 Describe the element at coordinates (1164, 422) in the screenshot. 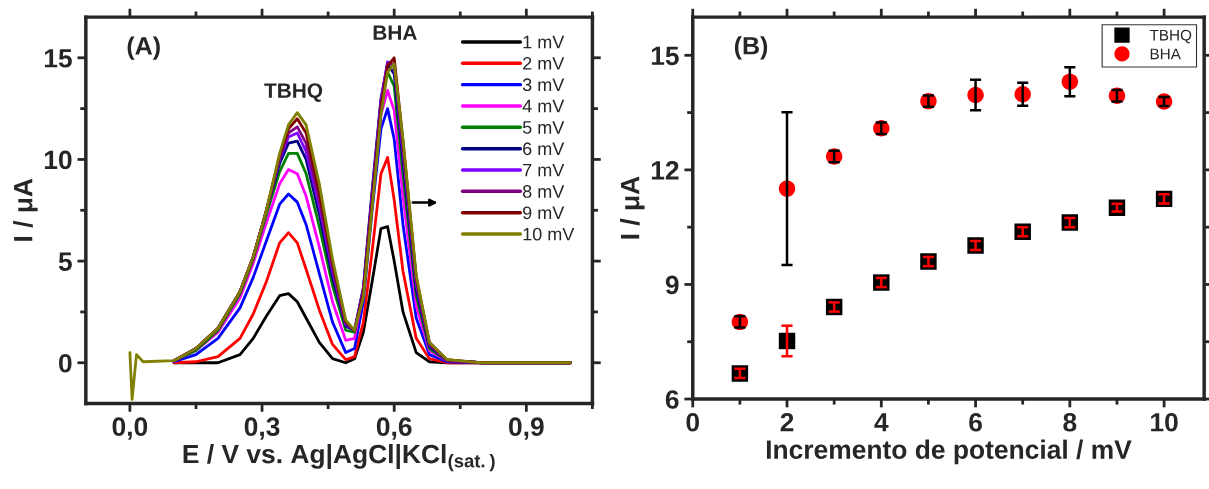

I see `x-tick-label: 10` at that location.